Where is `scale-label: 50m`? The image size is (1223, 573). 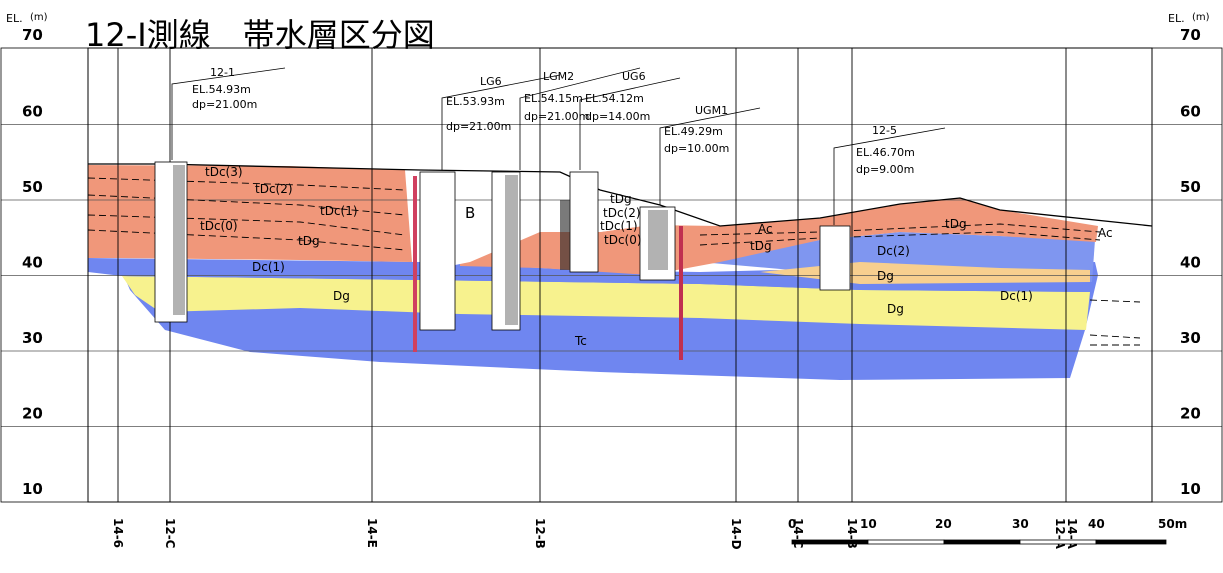 scale-label: 50m is located at coordinates (1172, 524).